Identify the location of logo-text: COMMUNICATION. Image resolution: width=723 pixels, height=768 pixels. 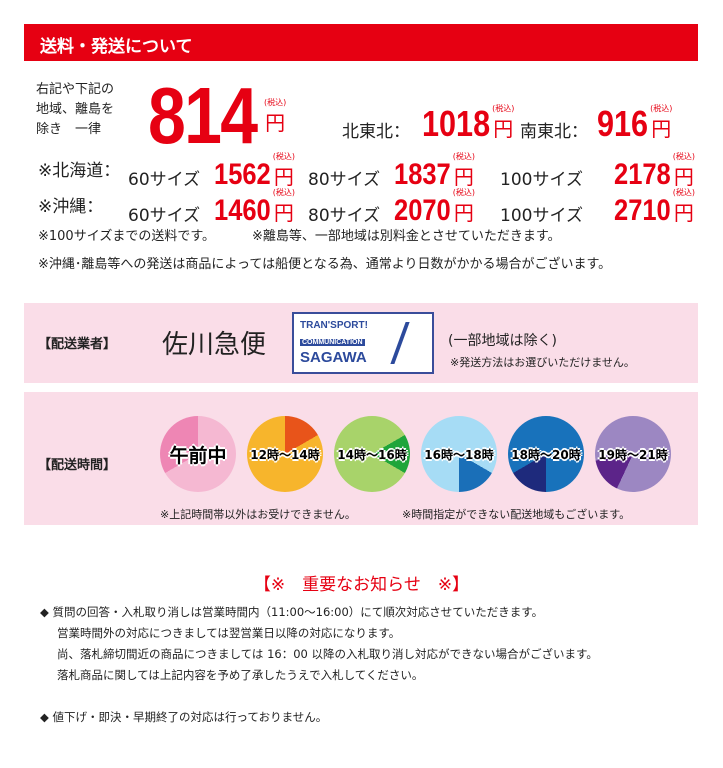
(332, 342).